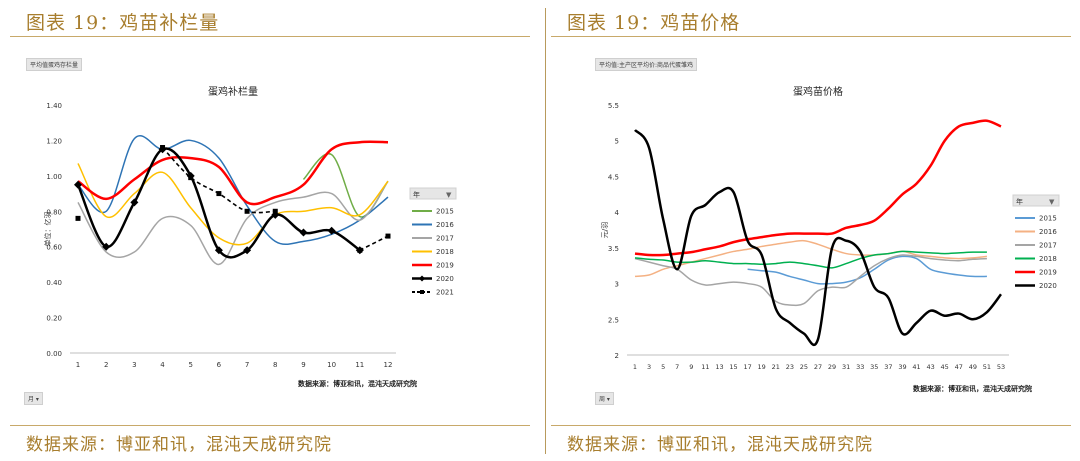 Image resolution: width=1080 pixels, height=461 pixels. What do you see at coordinates (331, 365) in the screenshot?
I see `x-tick-label: 10` at bounding box center [331, 365].